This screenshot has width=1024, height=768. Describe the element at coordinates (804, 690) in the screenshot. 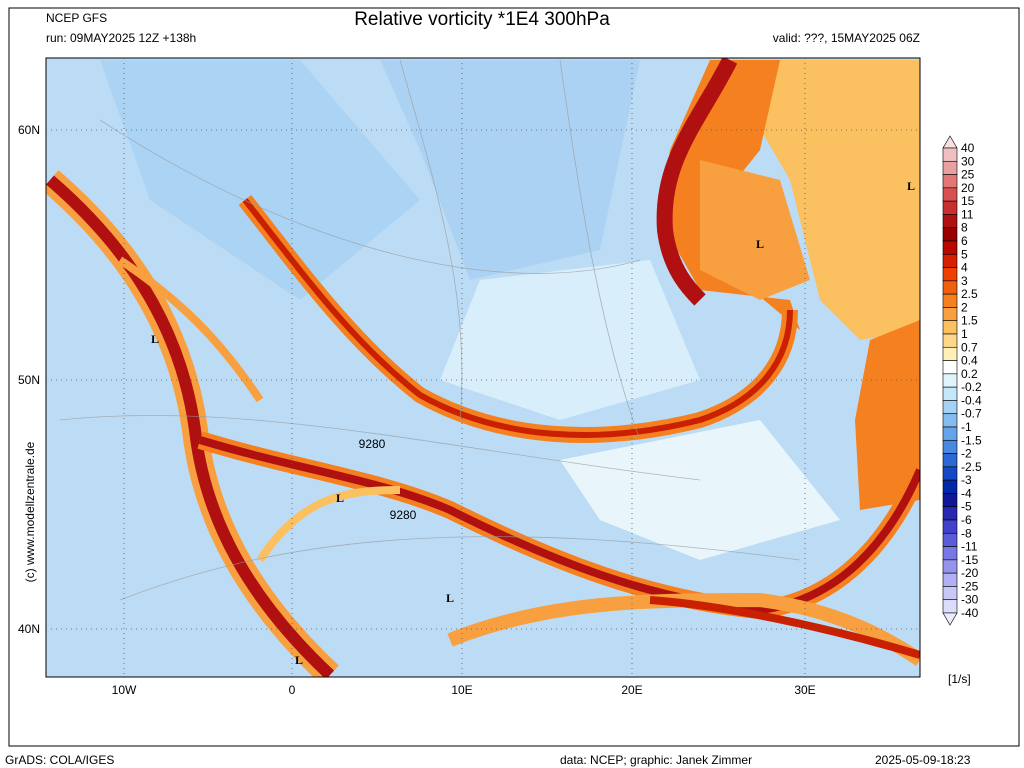

I see `longitude-label: 30E` at that location.